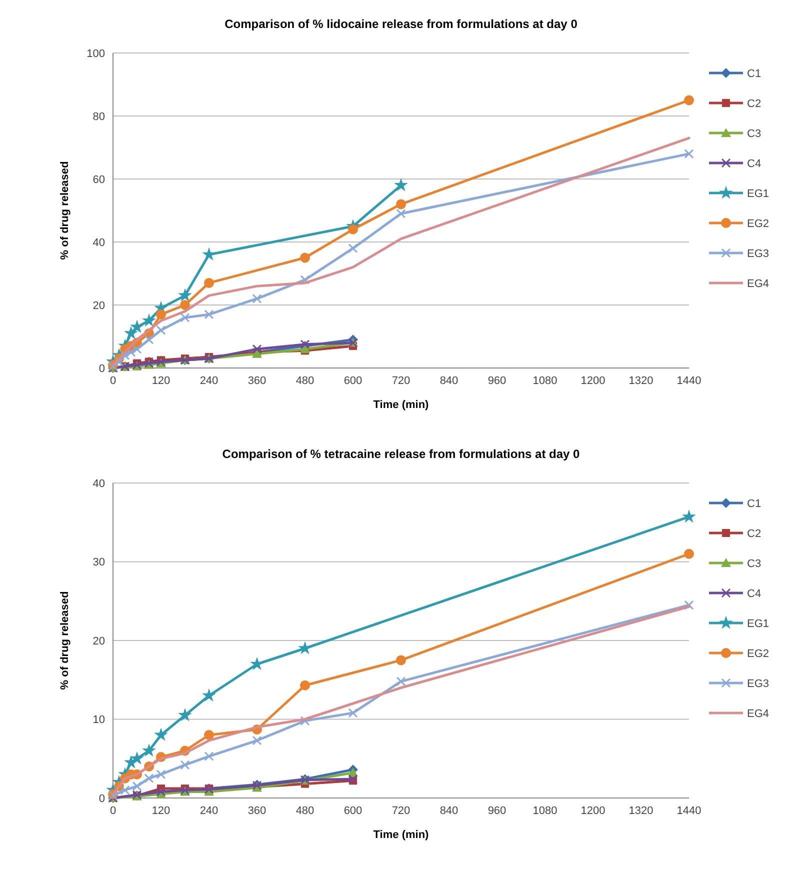 The height and width of the screenshot is (881, 791). I want to click on chart-title: Comparison of % tetracaine release from formulations at day 0, so click(401, 454).